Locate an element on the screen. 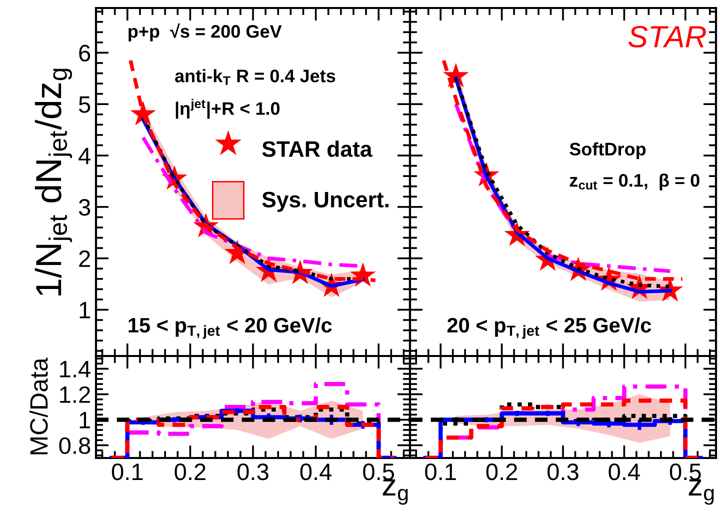 The image size is (720, 519). y-tick-label: 1.2 is located at coordinates (75, 394).